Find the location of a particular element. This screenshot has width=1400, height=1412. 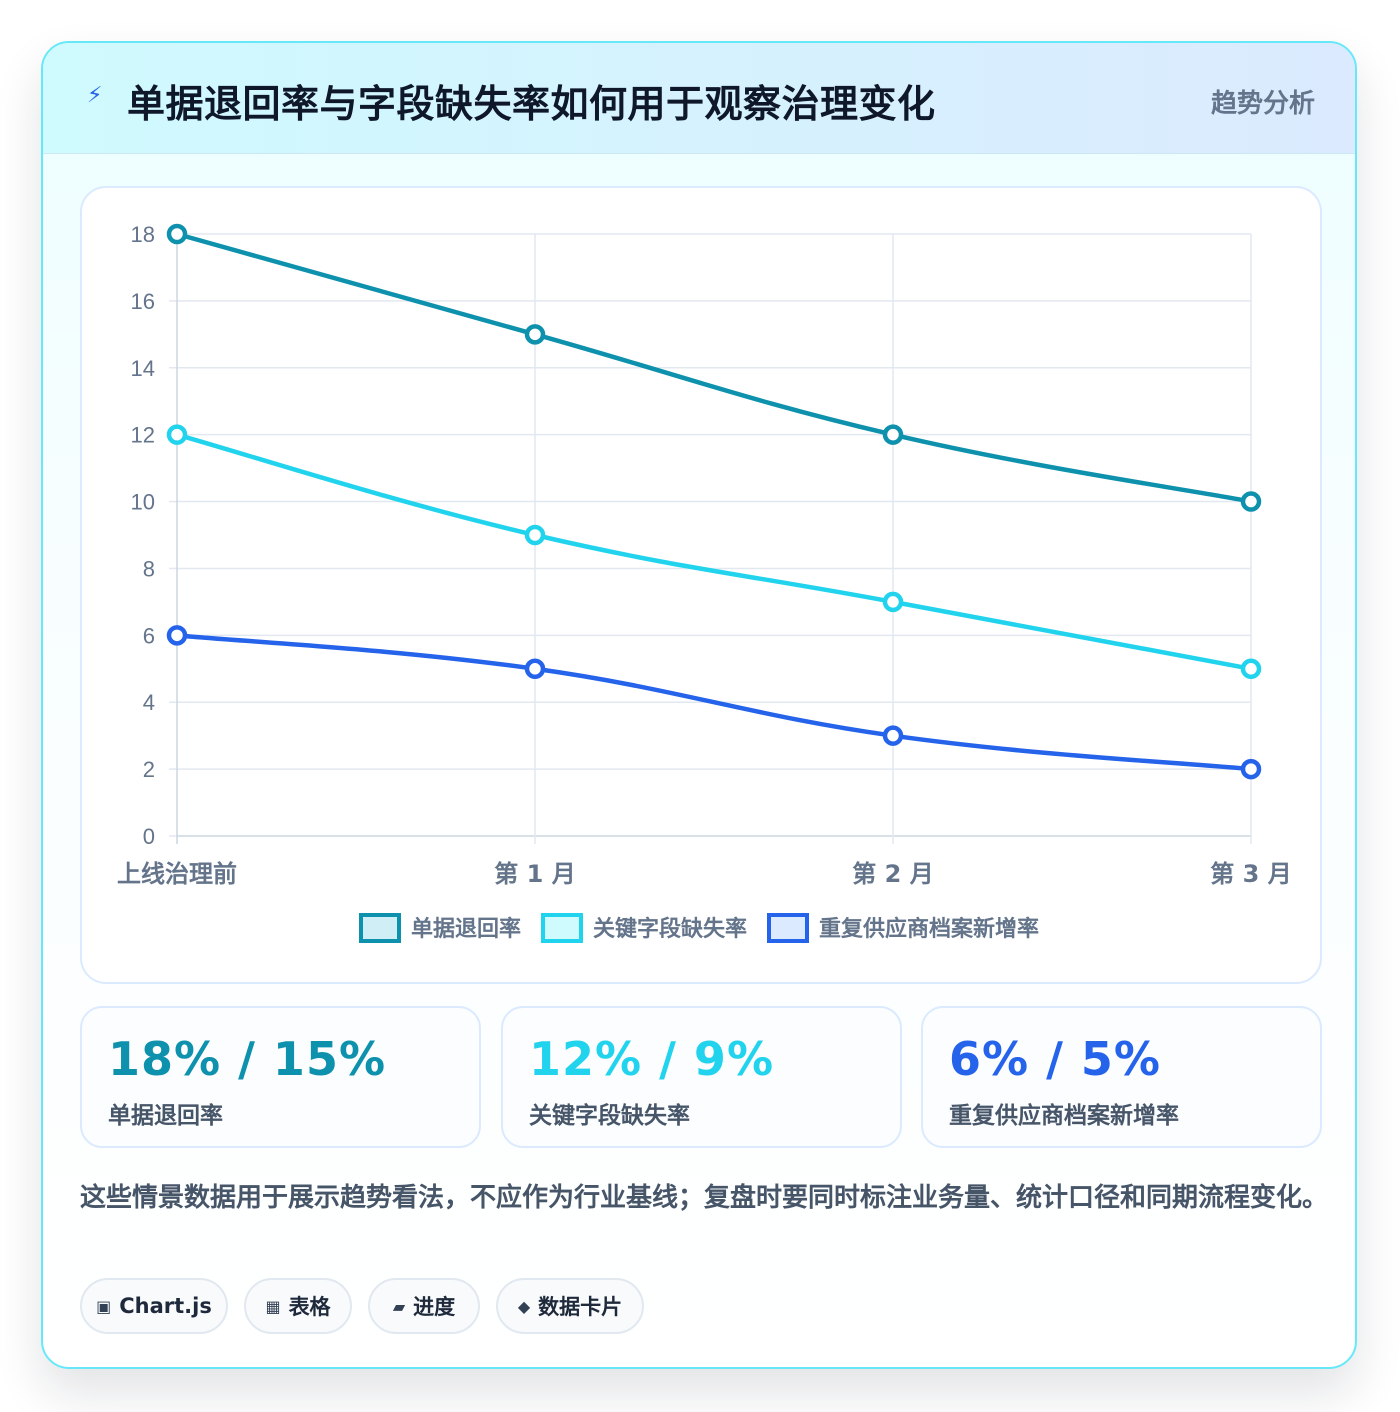

x-tick-label: 第 1 月 is located at coordinates (534, 874).